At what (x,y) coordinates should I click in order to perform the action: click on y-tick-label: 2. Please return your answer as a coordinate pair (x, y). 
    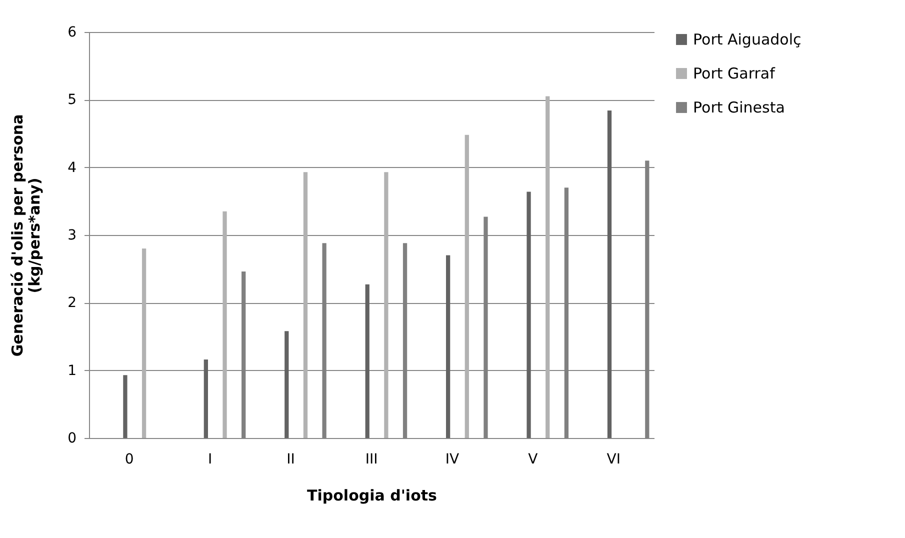
    Looking at the image, I should click on (72, 303).